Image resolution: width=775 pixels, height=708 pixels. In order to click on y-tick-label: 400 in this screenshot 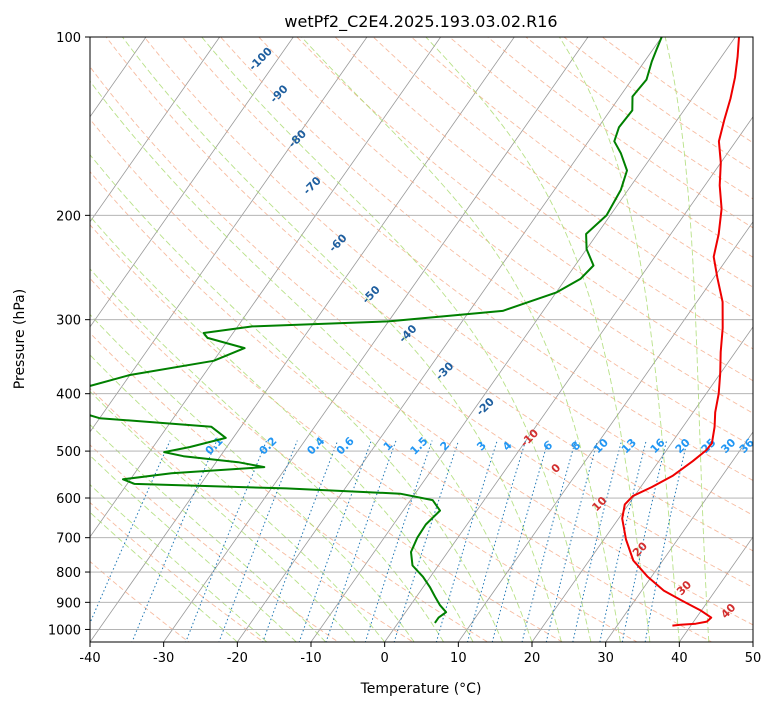, I will do `click(68, 395)`.